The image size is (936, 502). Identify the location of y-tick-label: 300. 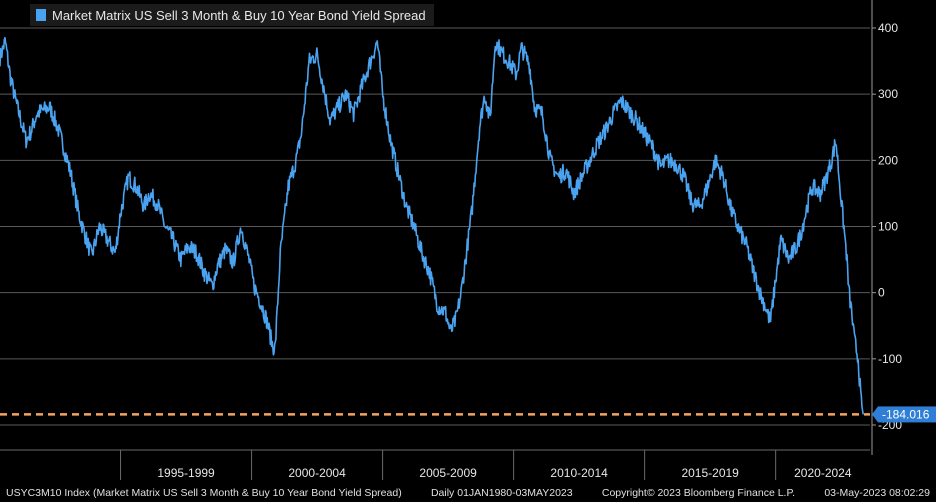
(888, 94).